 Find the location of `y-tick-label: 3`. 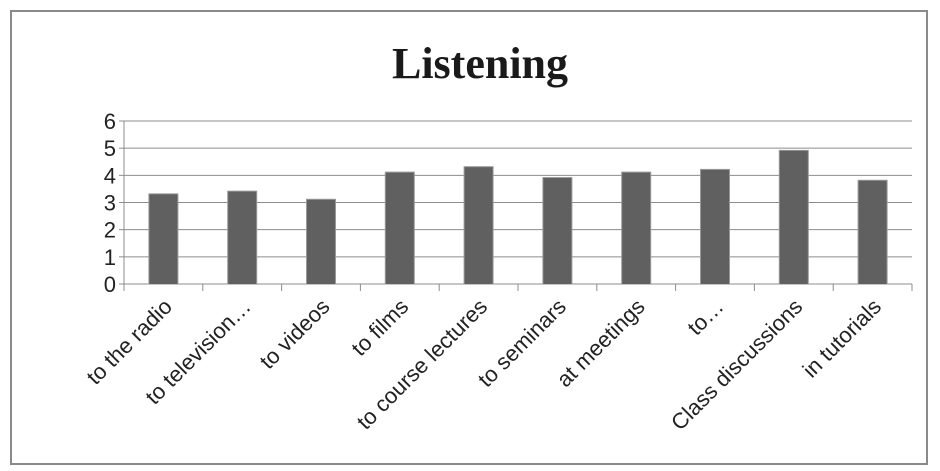

y-tick-label: 3 is located at coordinates (110, 203).